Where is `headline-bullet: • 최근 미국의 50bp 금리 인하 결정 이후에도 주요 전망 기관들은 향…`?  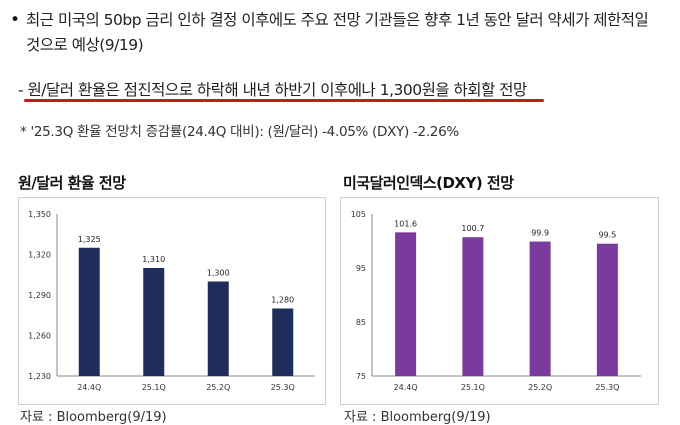 headline-bullet: • 최근 미국의 50bp 금리 인하 결정 이후에도 주요 전망 기관들은 향… is located at coordinates (342, 33).